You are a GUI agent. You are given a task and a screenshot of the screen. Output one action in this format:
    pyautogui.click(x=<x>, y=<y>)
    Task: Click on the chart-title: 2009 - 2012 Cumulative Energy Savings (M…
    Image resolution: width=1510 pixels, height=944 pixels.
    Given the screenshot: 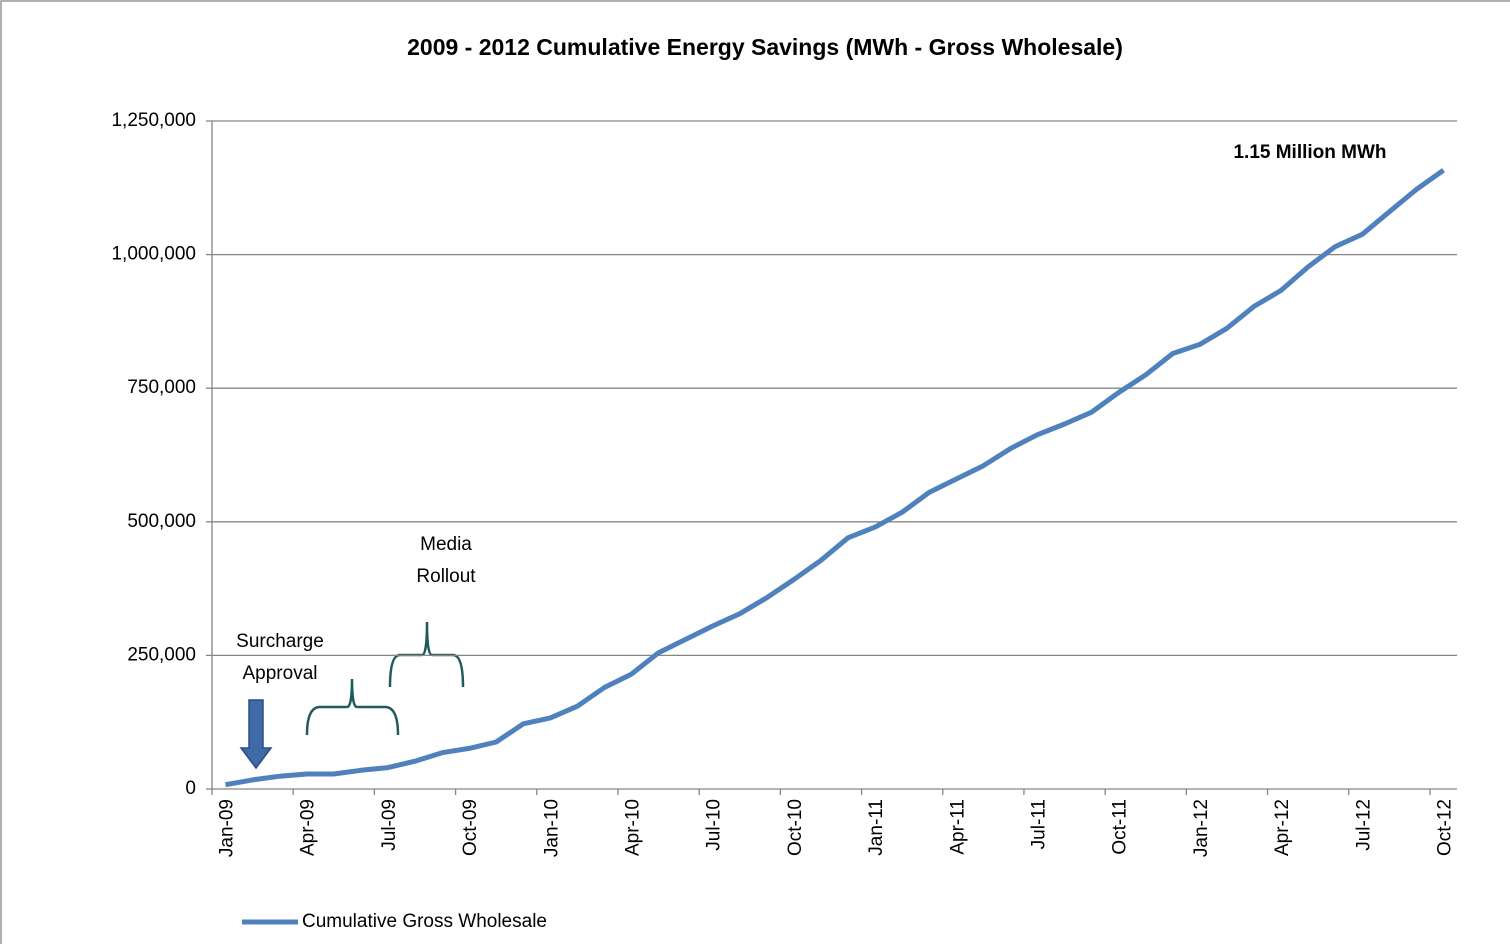 What is the action you would take?
    pyautogui.click(x=765, y=47)
    